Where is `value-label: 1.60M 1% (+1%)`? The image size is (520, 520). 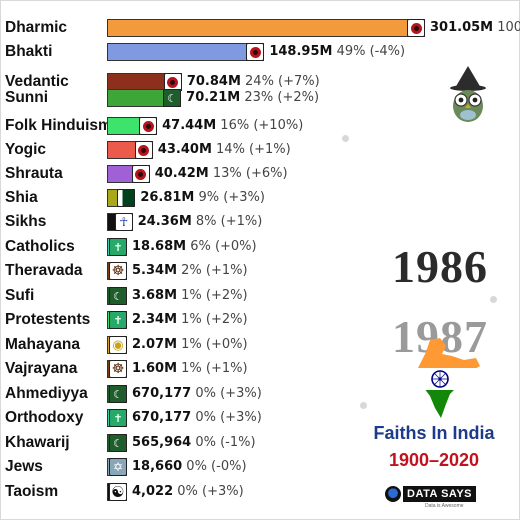 value-label: 1.60M 1% (+1%) is located at coordinates (190, 369).